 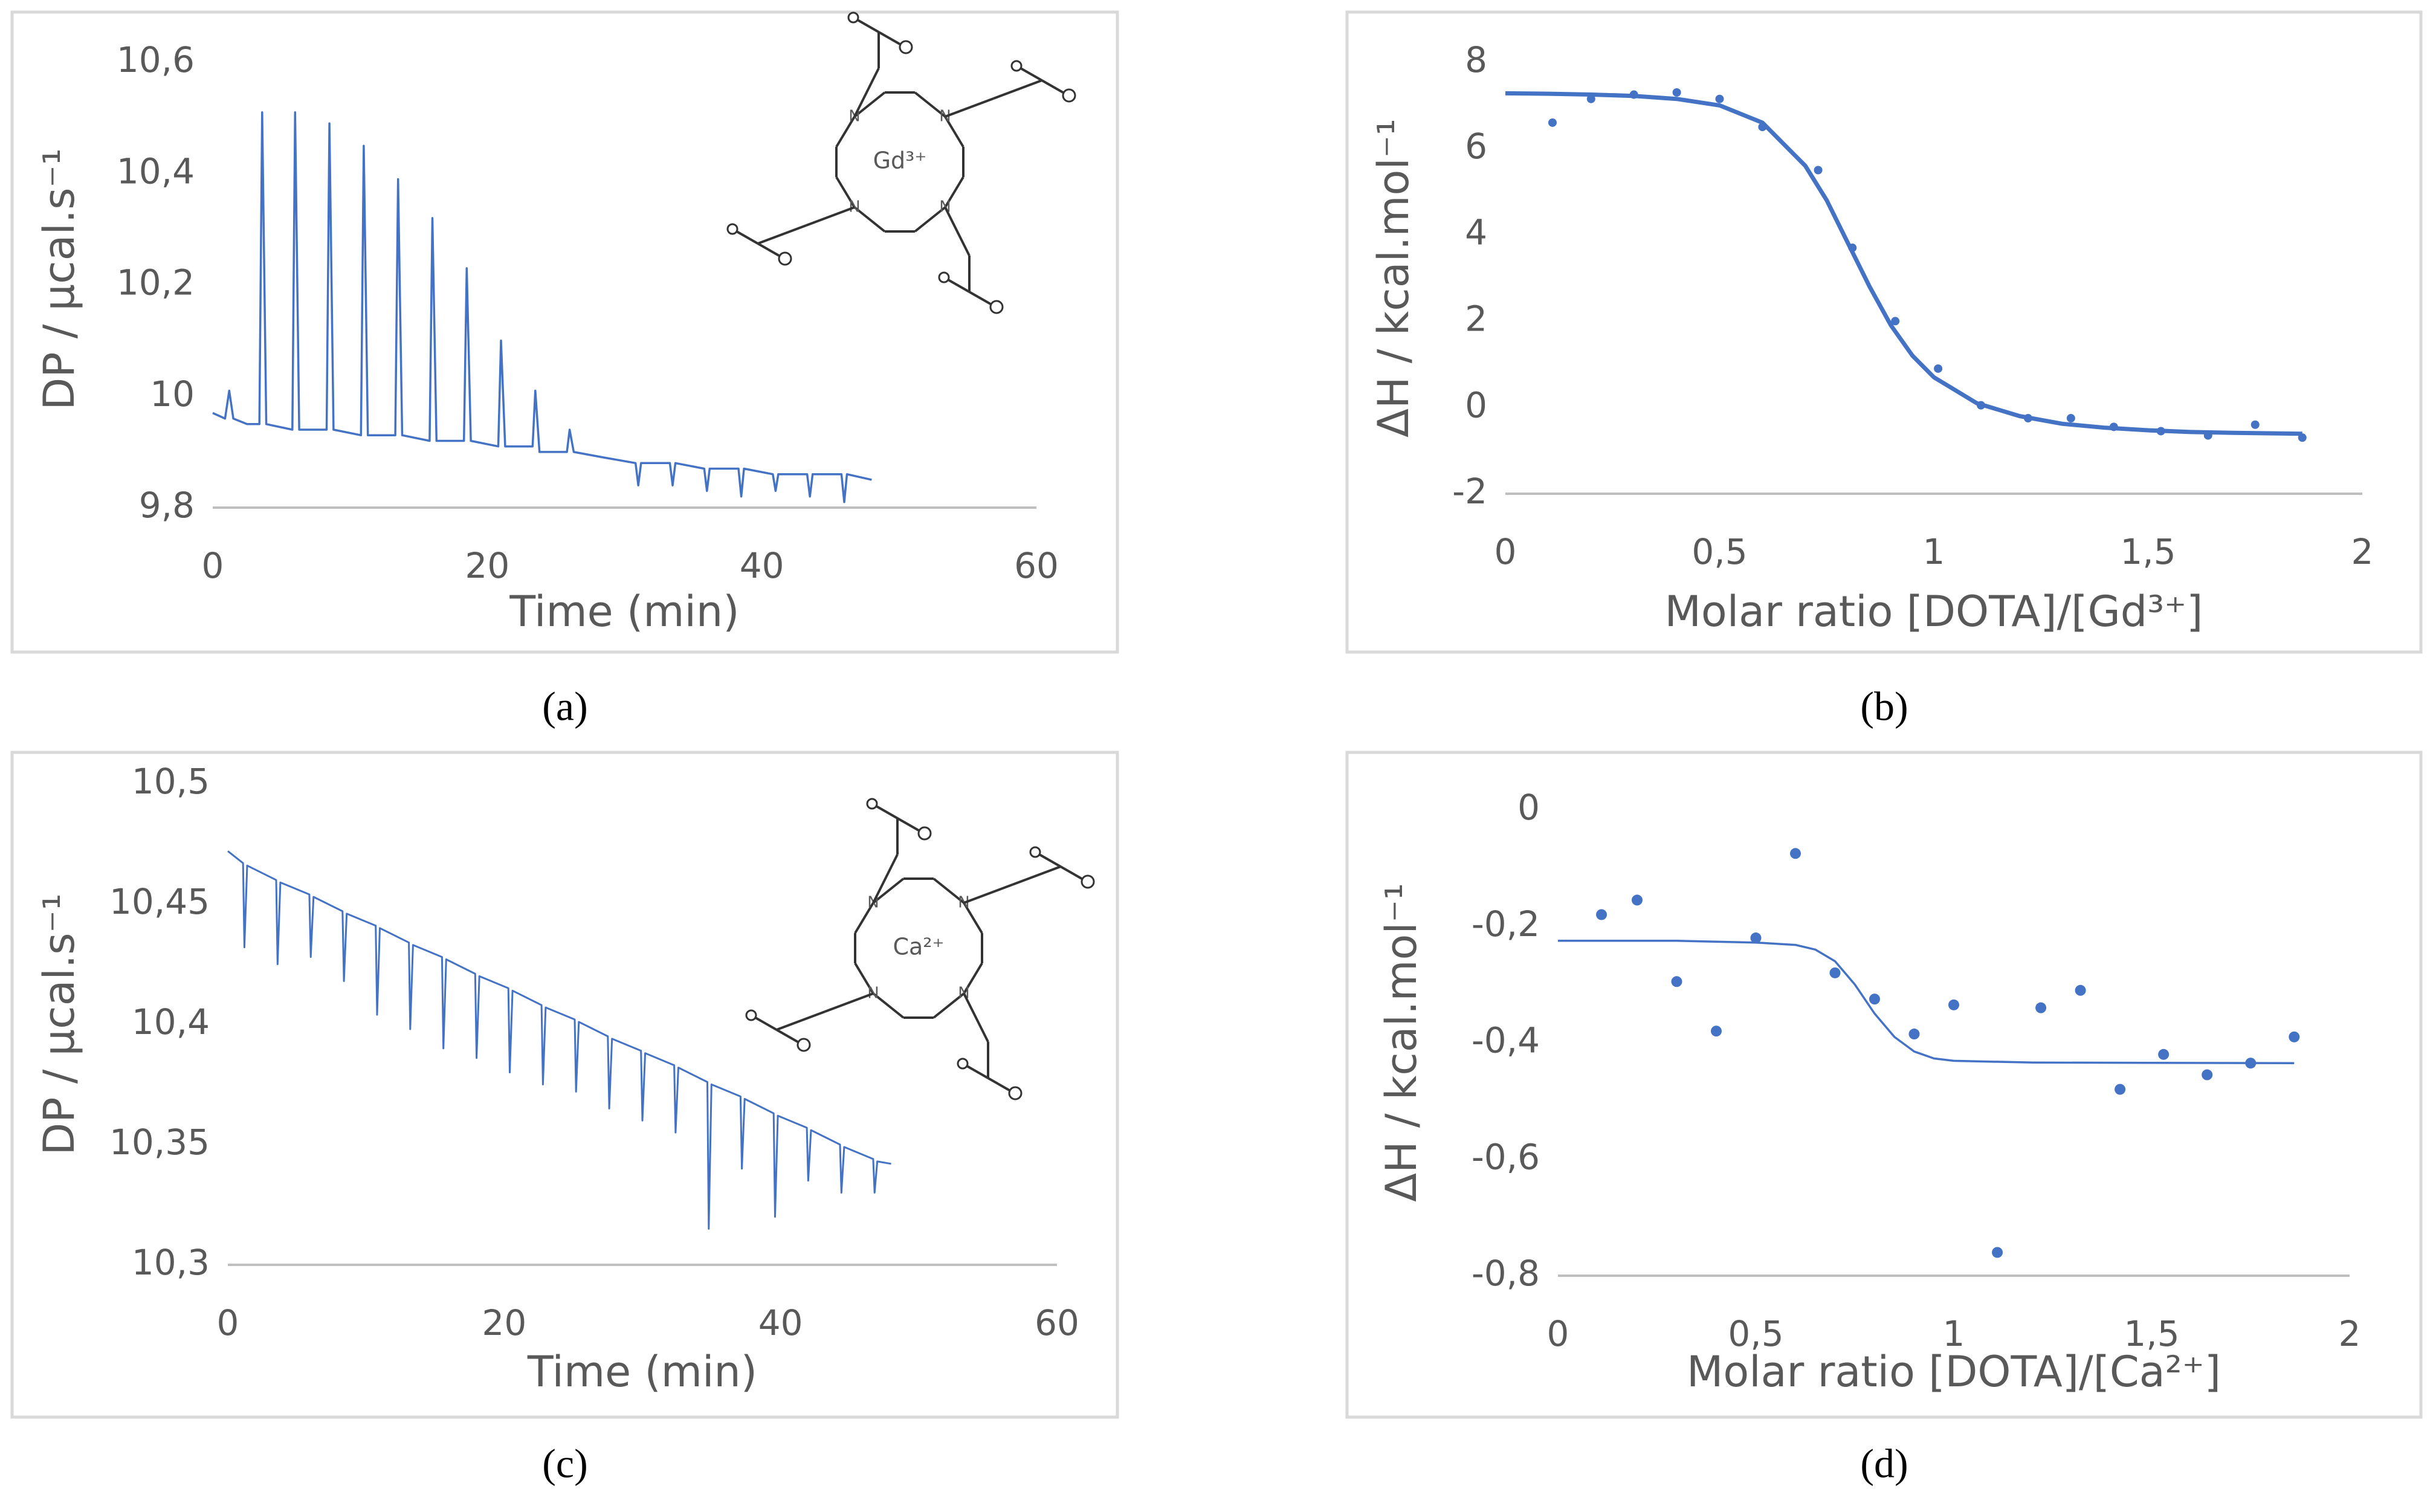 What do you see at coordinates (1476, 319) in the screenshot?
I see `y-tick-label: 2` at bounding box center [1476, 319].